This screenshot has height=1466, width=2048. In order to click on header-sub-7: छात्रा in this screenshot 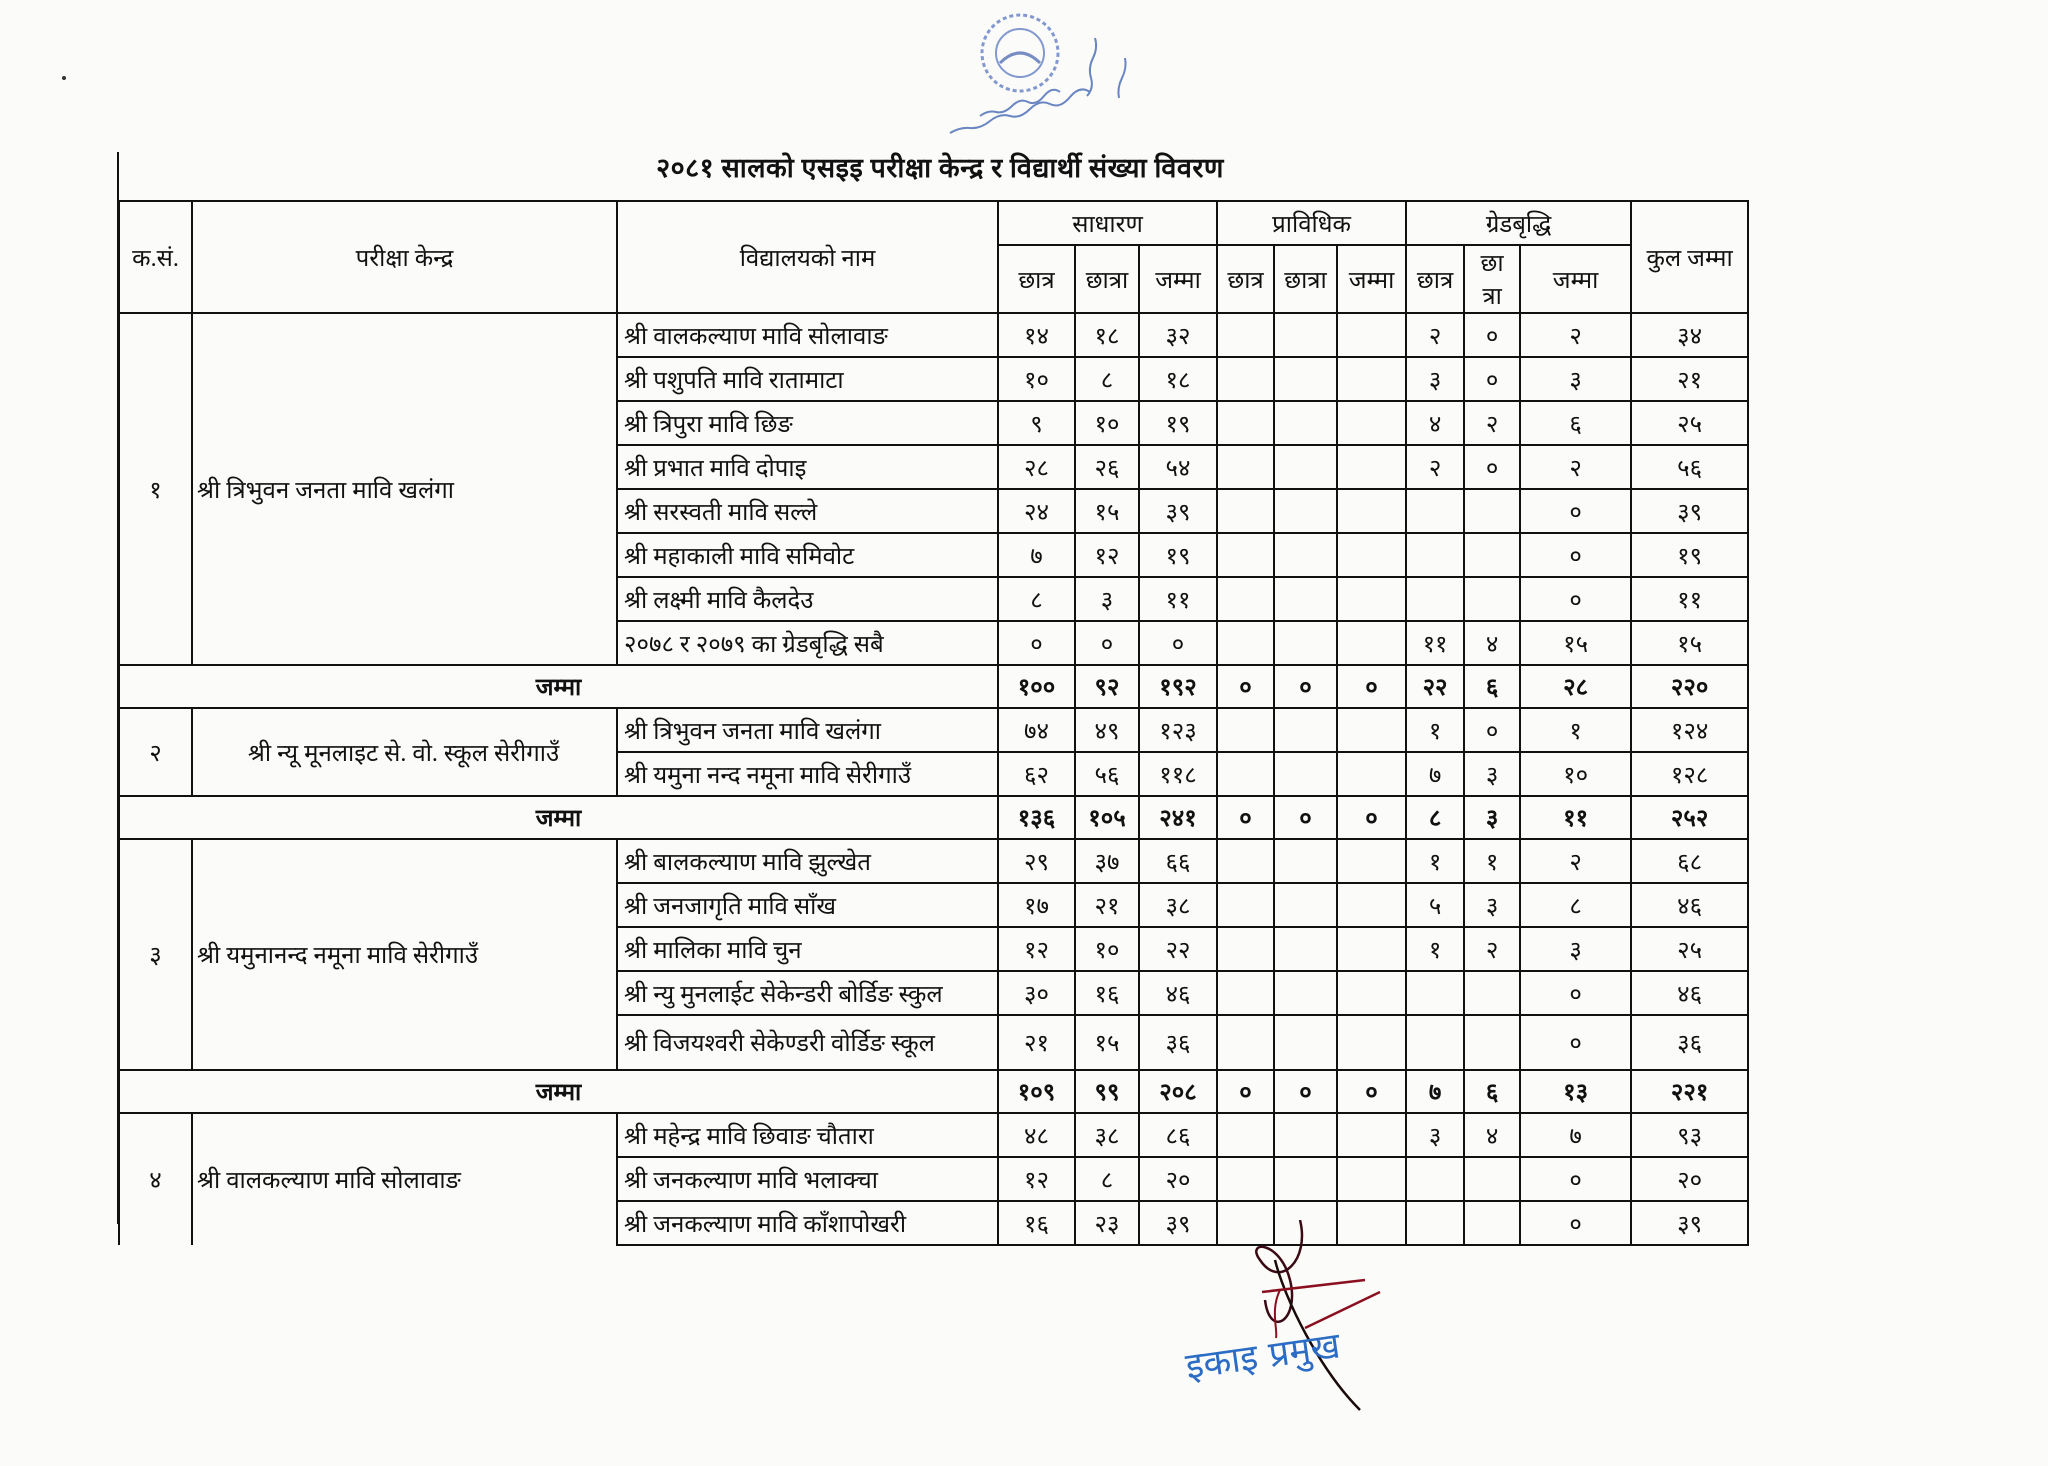, I will do `click(1492, 279)`.